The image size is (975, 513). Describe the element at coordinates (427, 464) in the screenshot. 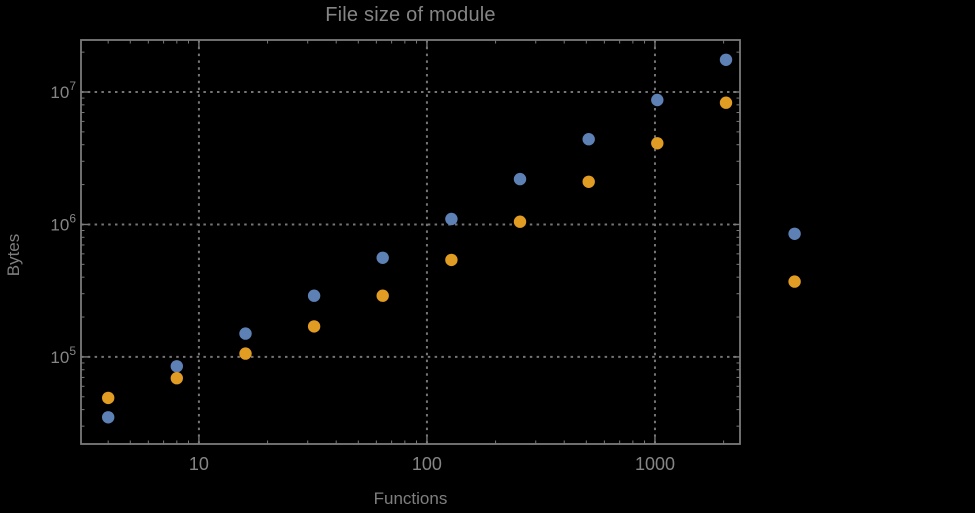

I see `x-tick-label: 100` at that location.